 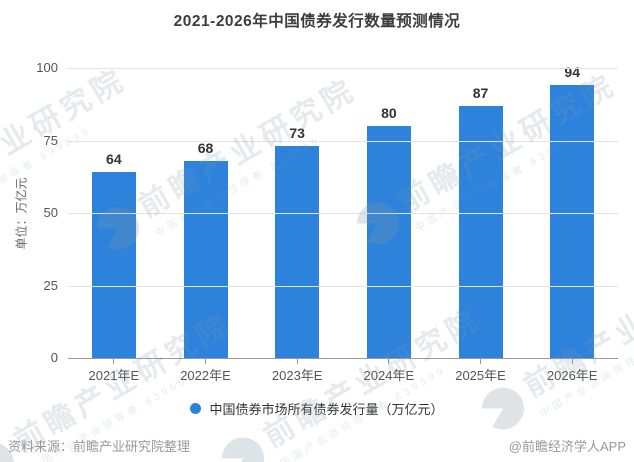 I want to click on bar-band: 87, so click(x=481, y=213).